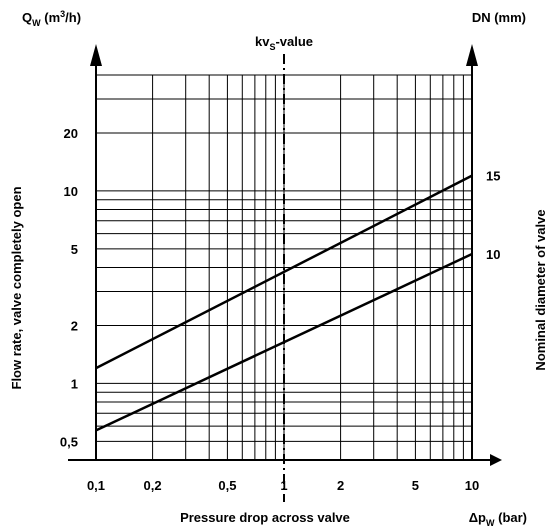 The height and width of the screenshot is (529, 548). What do you see at coordinates (69, 441) in the screenshot?
I see `y-tick-label: 0,5` at bounding box center [69, 441].